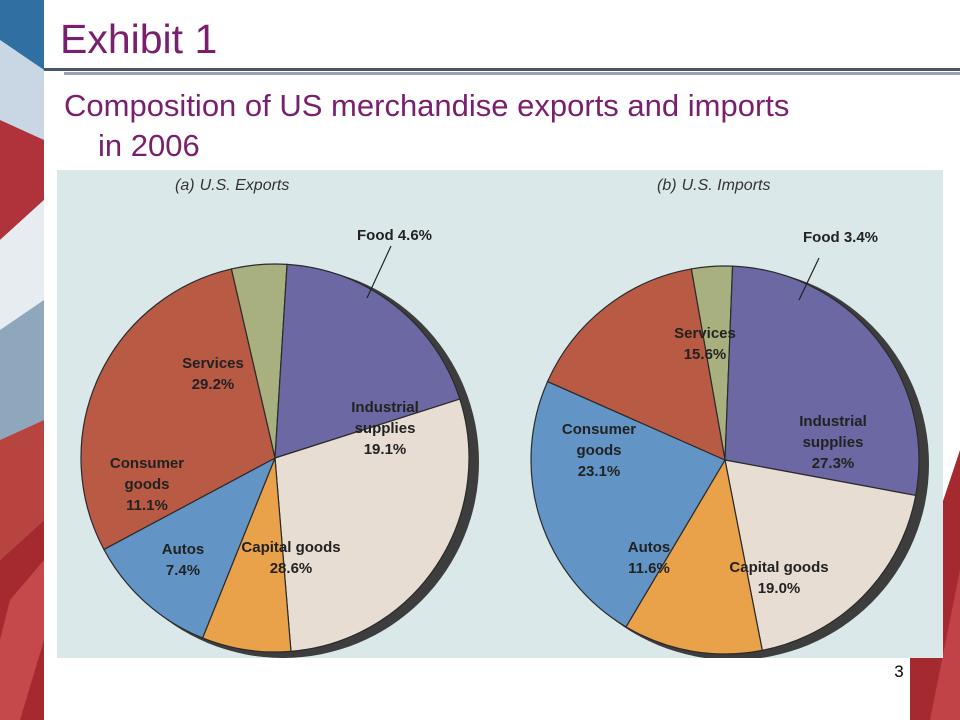  I want to click on slice-label-line: 7.4%, so click(183, 570).